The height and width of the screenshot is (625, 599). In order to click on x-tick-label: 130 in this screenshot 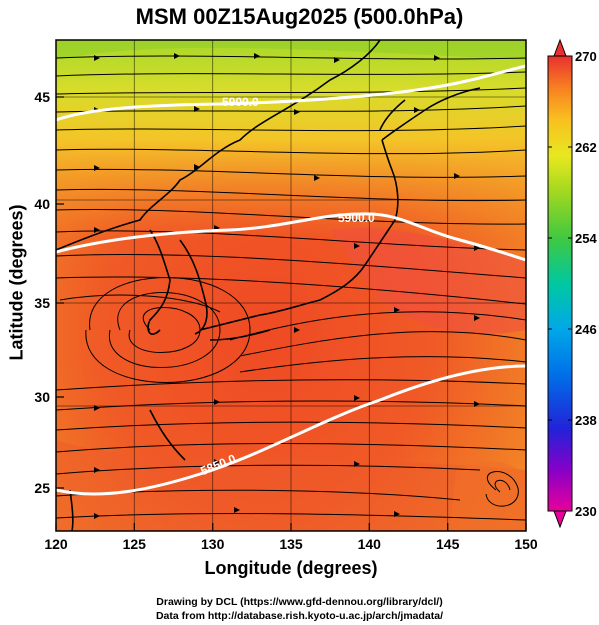, I will do `click(213, 544)`.